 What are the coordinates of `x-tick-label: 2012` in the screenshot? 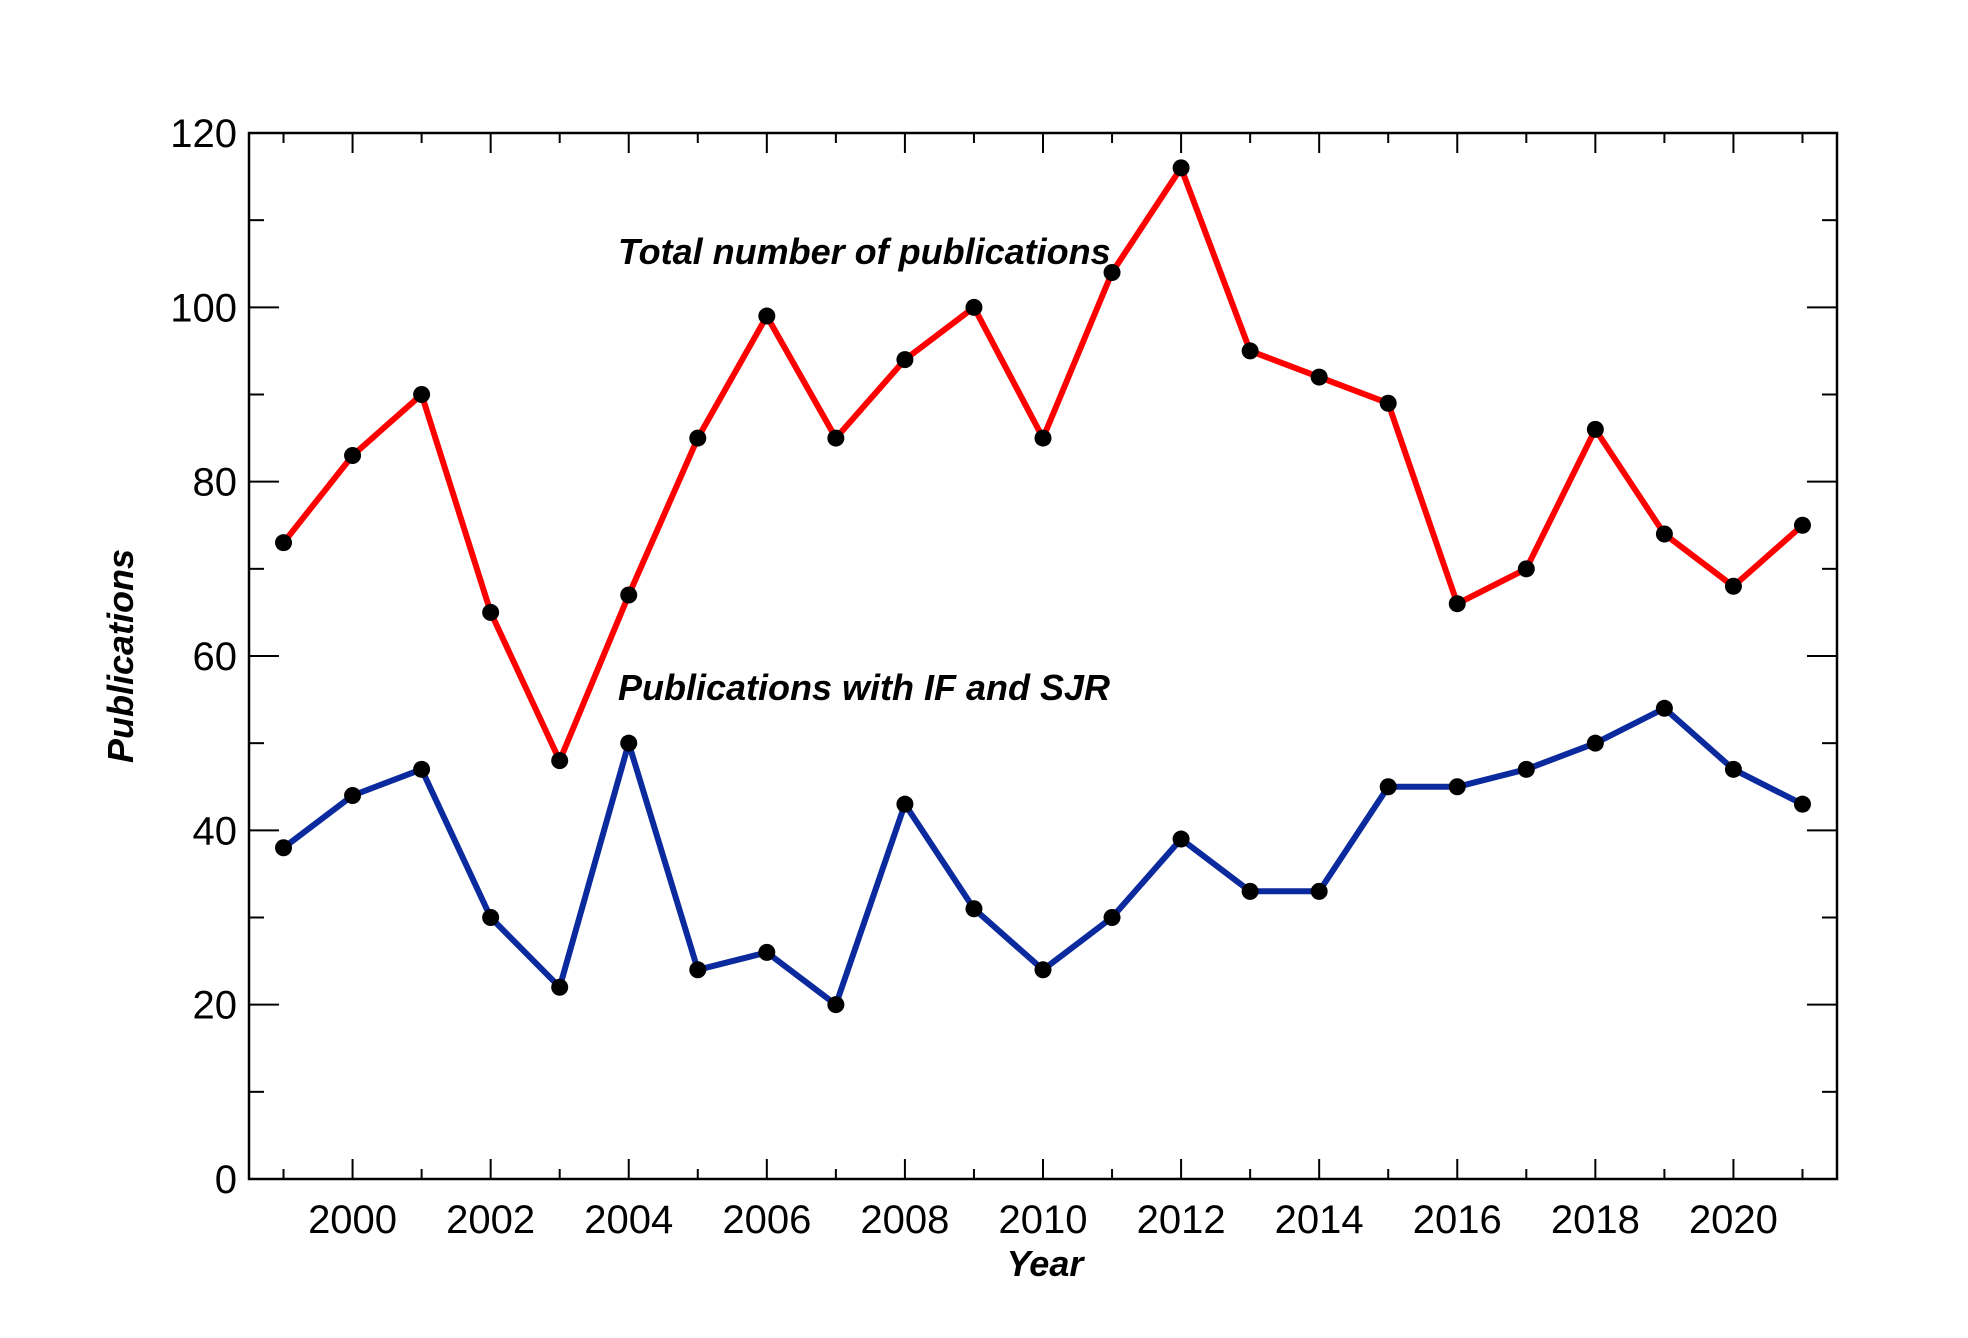 It's located at (1181, 1220).